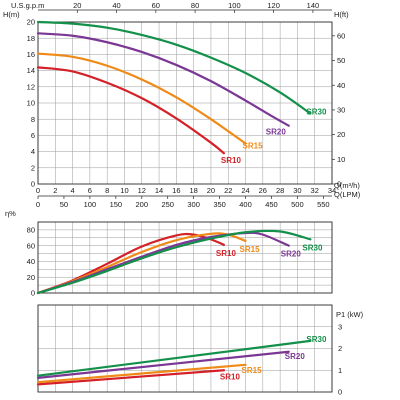 This screenshot has height=400, width=400. I want to click on head-x-tick-label: 0, so click(38, 190).